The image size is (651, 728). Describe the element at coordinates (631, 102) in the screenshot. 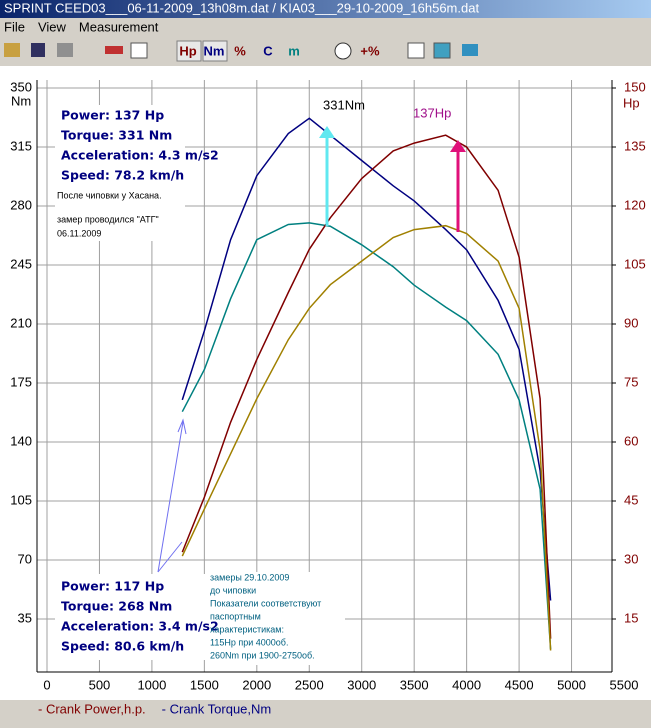

I see `y2-axis-unit: Hp` at that location.